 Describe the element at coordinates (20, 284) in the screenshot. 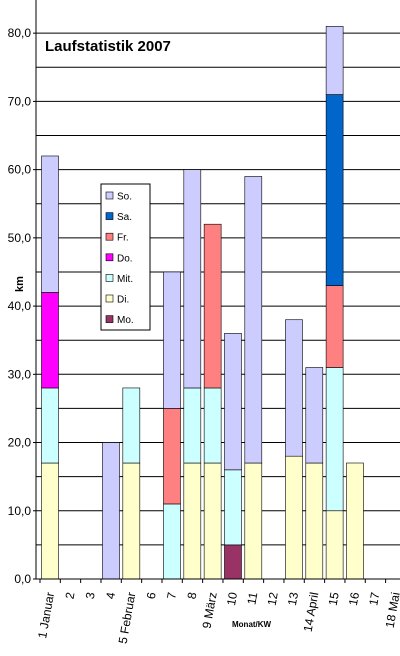

I see `y-axis-label: km` at that location.